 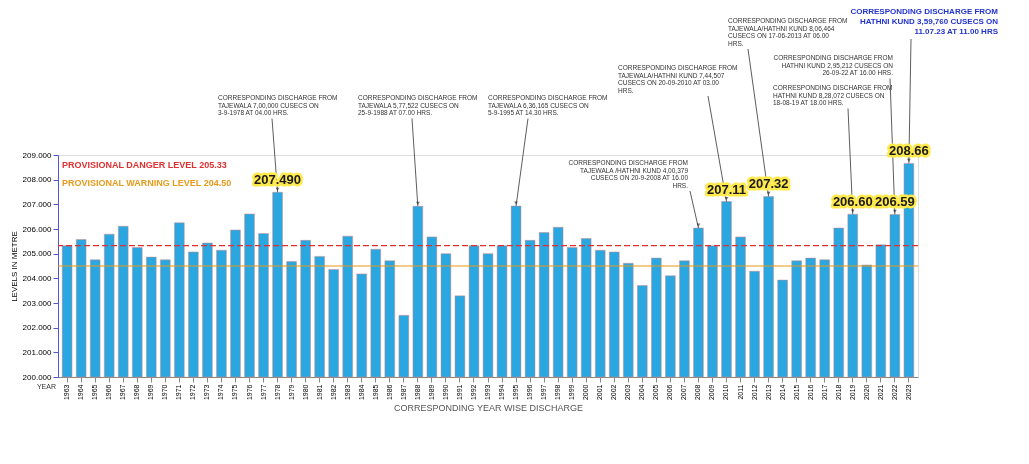 I want to click on y-tick-label: 206.000, so click(x=37, y=229).